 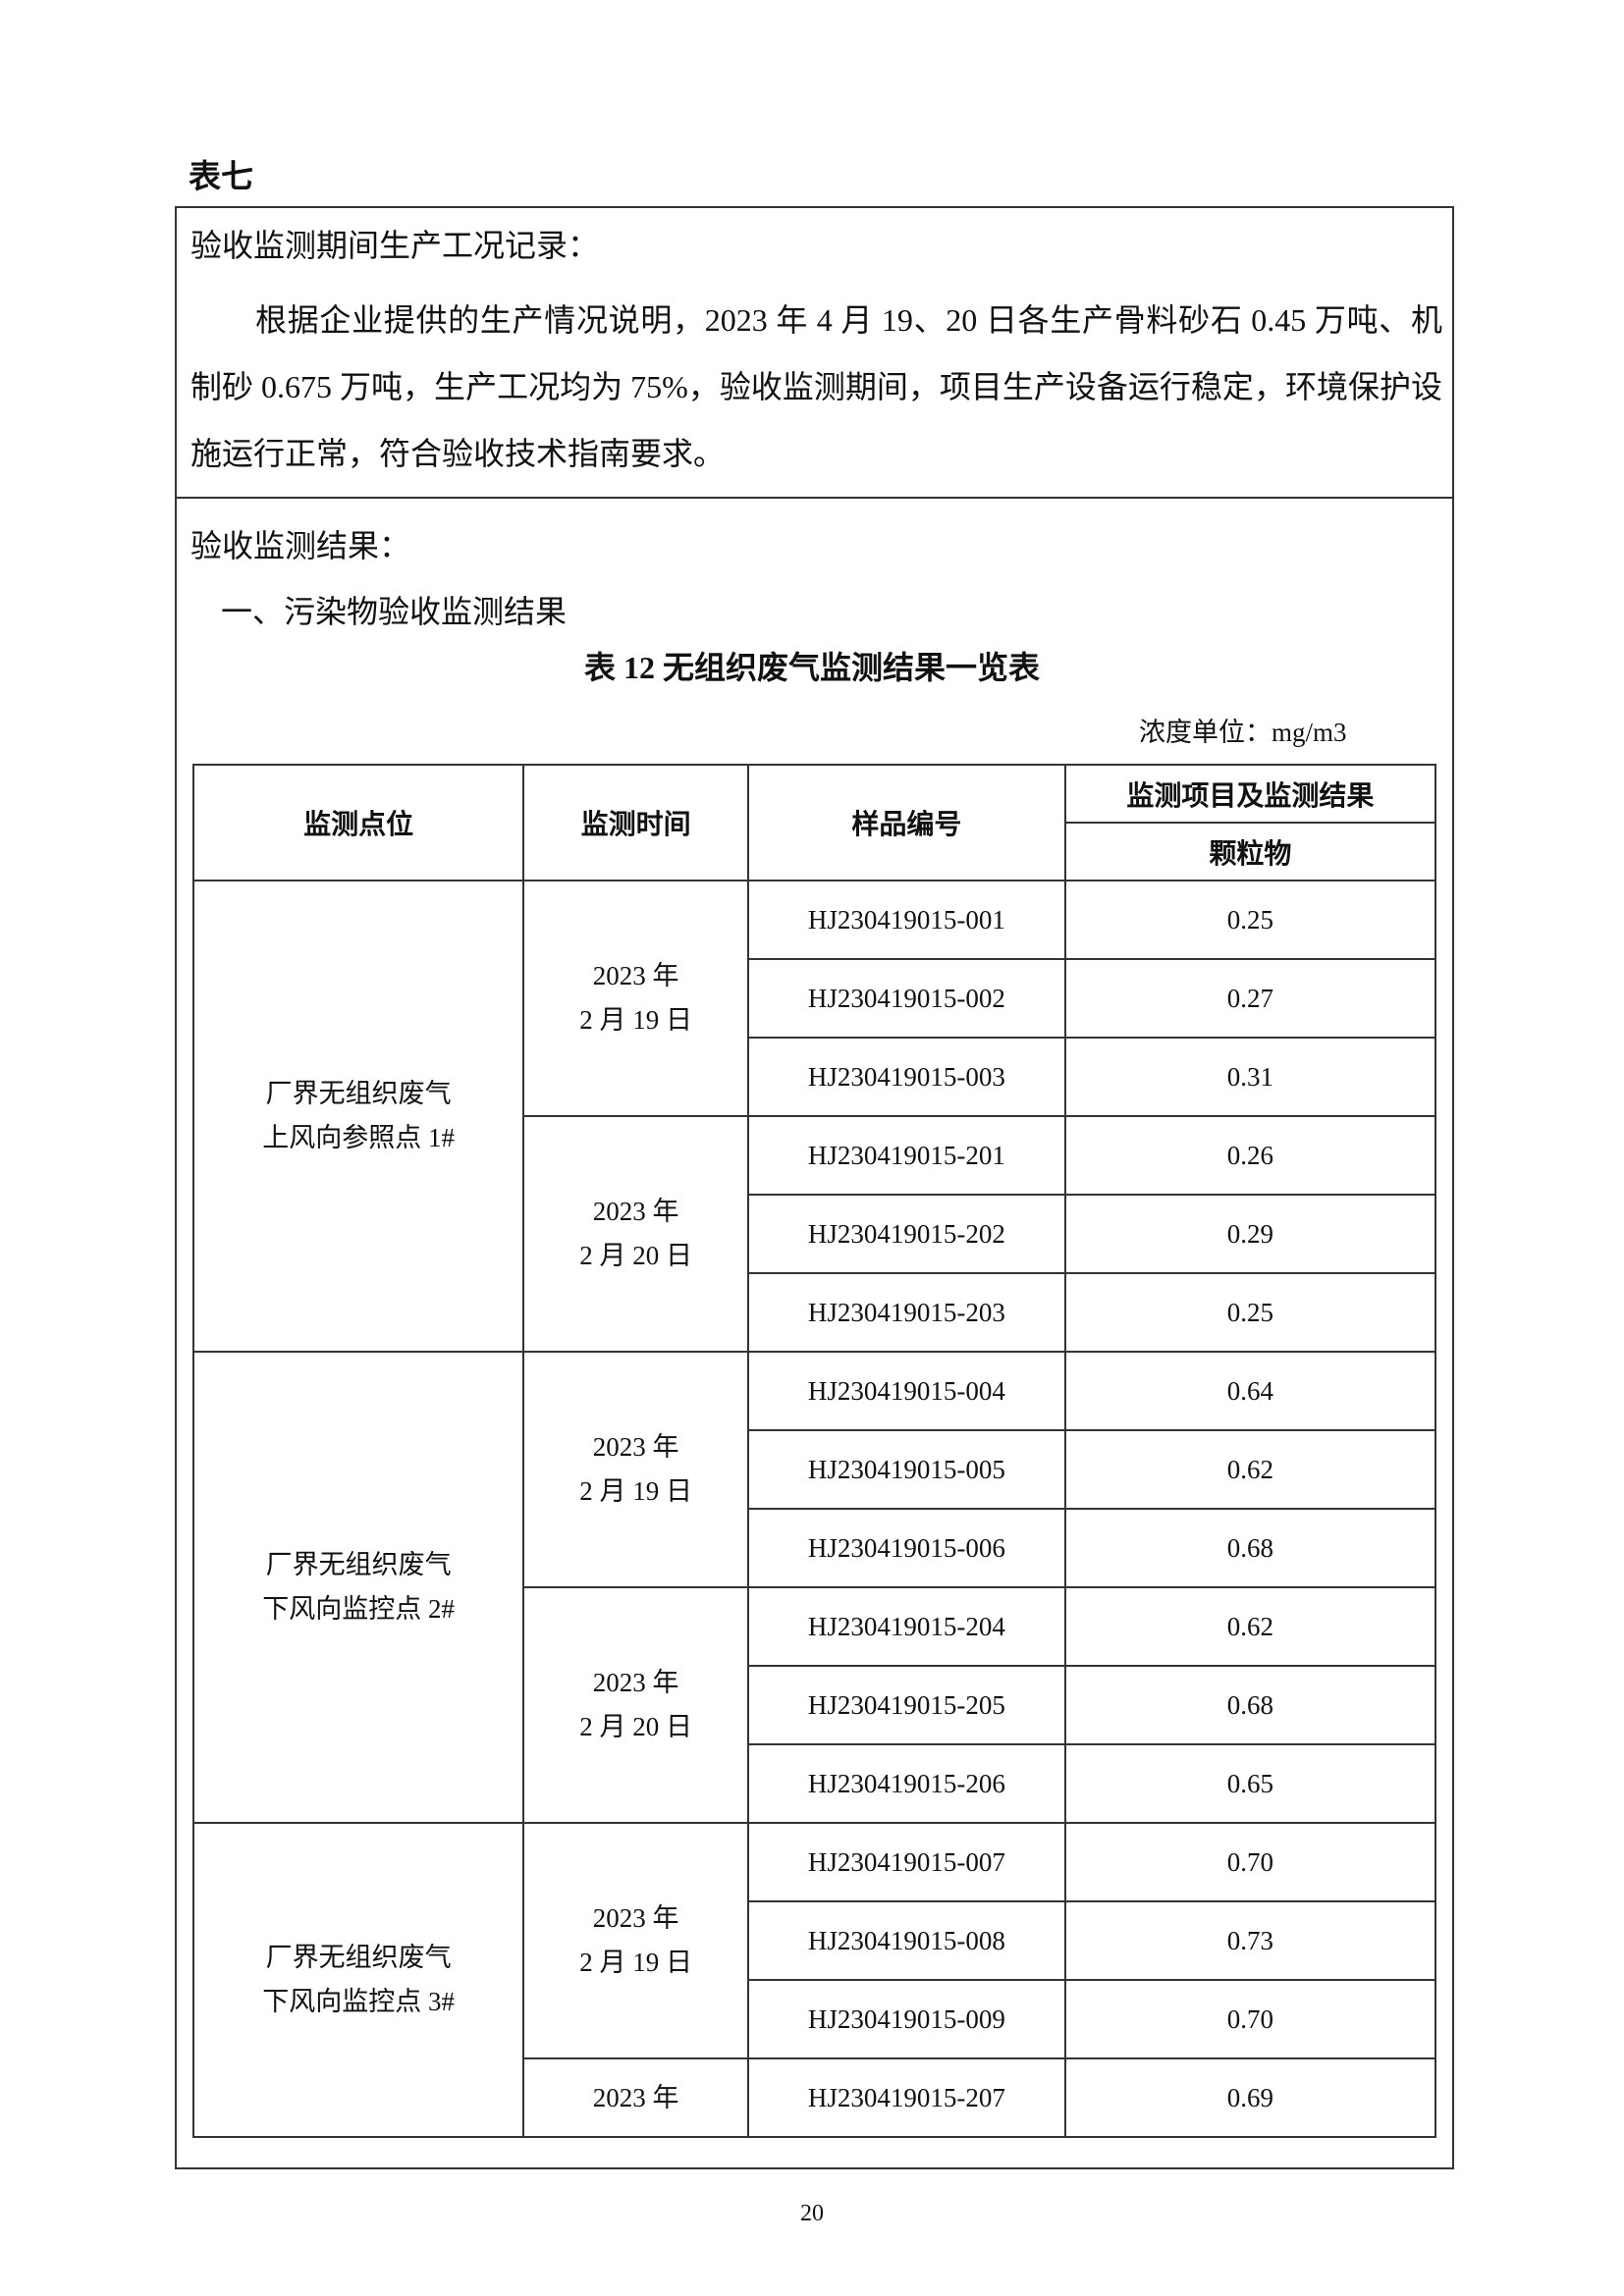 What do you see at coordinates (814, 498) in the screenshot?
I see `section-divider` at bounding box center [814, 498].